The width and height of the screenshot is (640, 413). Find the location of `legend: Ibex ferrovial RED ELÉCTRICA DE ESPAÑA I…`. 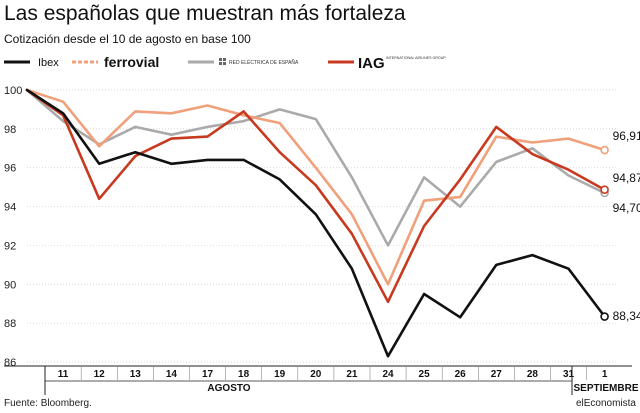

legend: Ibex ferrovial RED ELÉCTRICA DE ESPAÑA I… is located at coordinates (225, 63).